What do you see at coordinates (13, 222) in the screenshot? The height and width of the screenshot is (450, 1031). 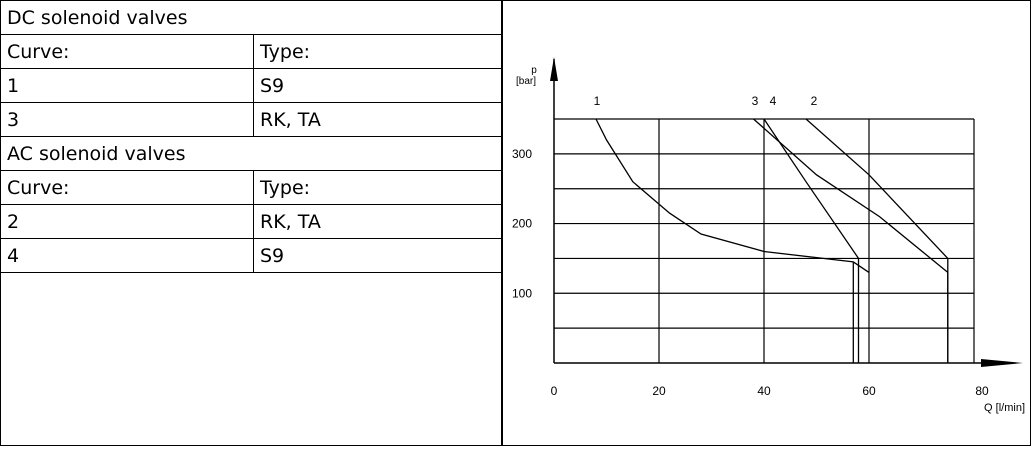 I see `curve-cell: 2` at bounding box center [13, 222].